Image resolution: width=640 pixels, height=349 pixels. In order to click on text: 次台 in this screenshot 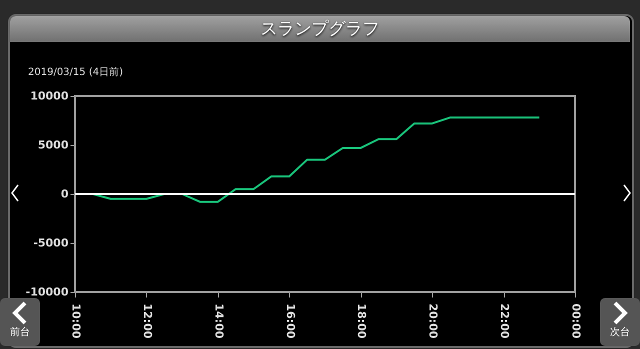, I will do `click(620, 332)`.